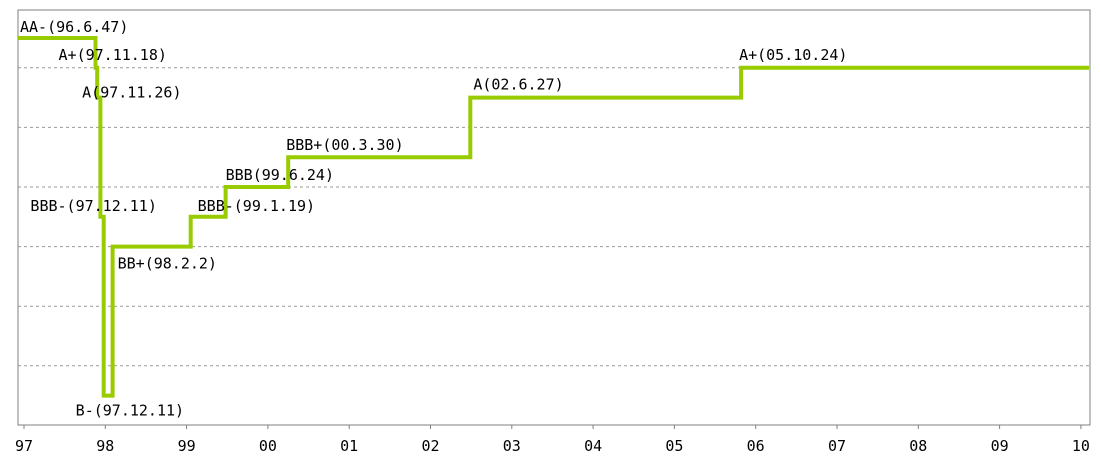 This screenshot has height=475, width=1101. Describe the element at coordinates (167, 264) in the screenshot. I see `rating-annotation: BB+(98.2.2)` at that location.